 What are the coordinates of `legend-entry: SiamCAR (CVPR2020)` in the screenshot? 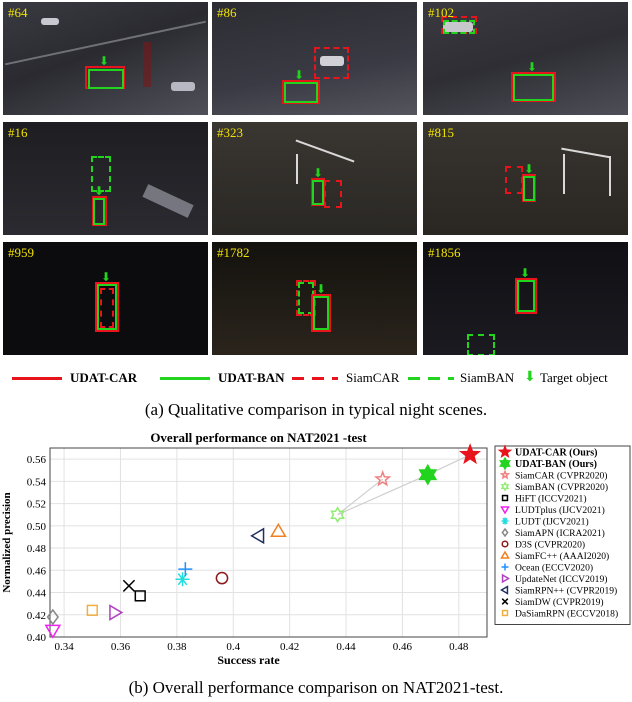 It's located at (561, 476).